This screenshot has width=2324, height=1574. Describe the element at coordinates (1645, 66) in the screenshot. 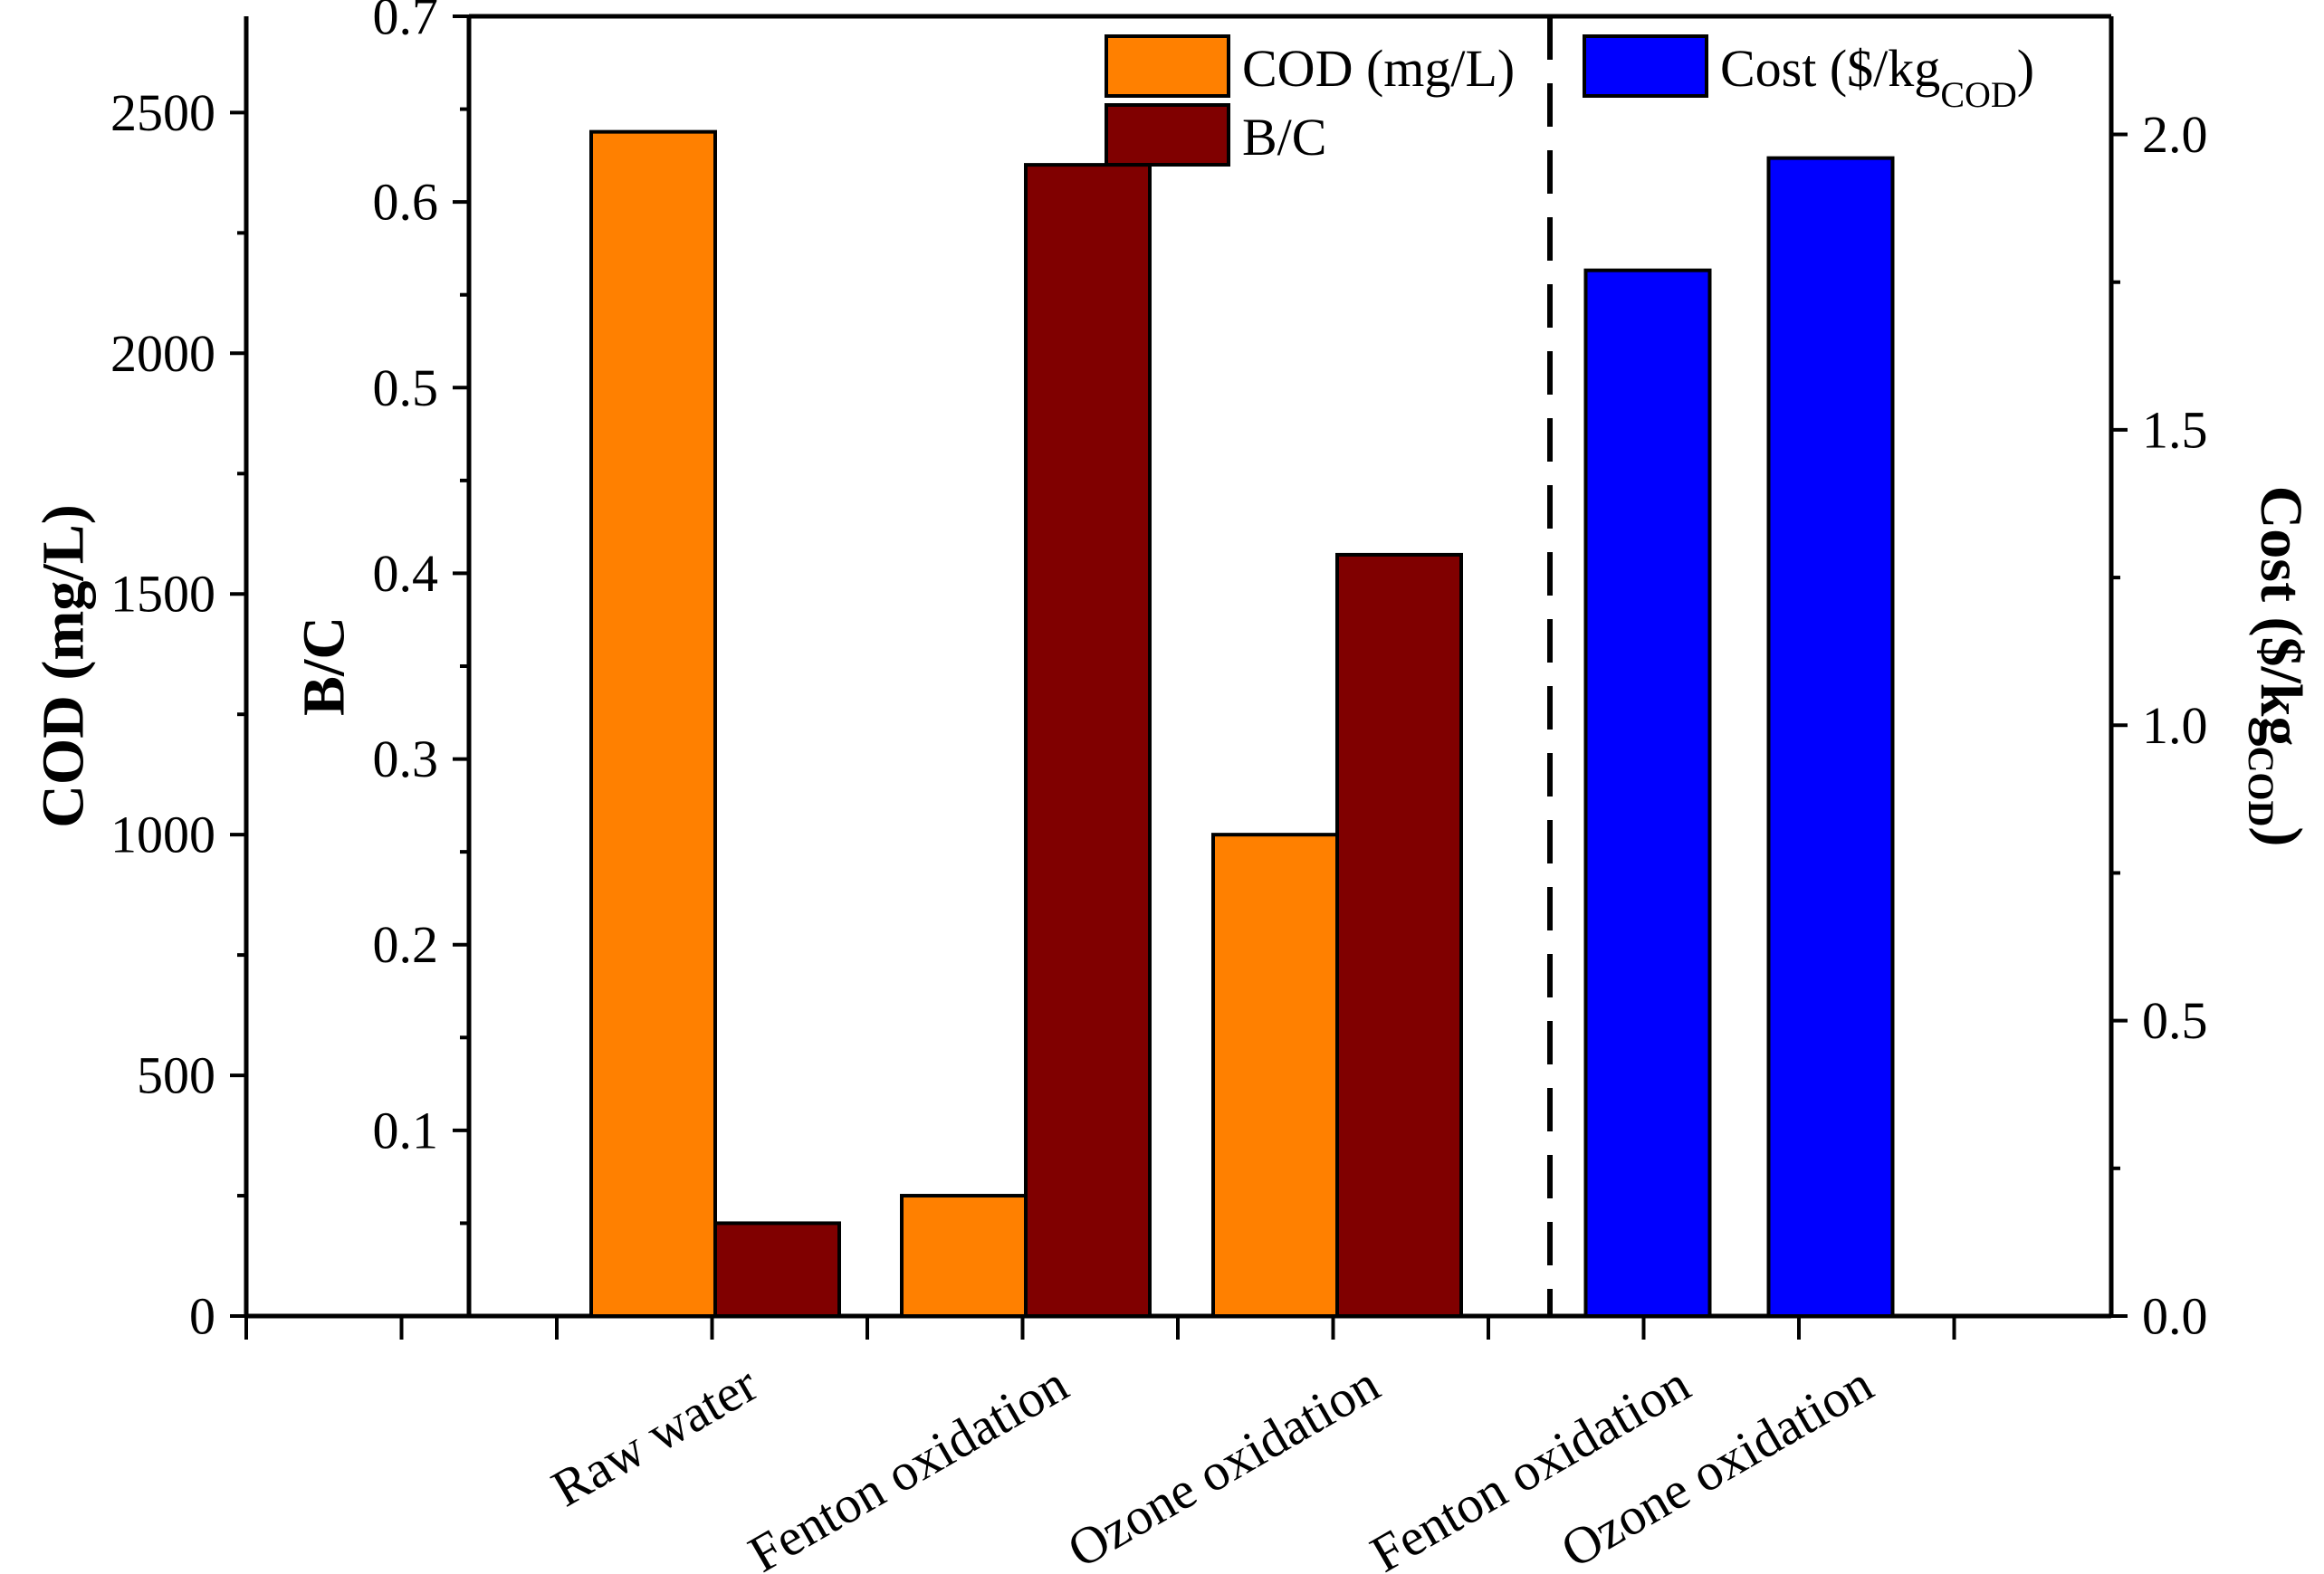

I see `legend-swatch-cost` at that location.